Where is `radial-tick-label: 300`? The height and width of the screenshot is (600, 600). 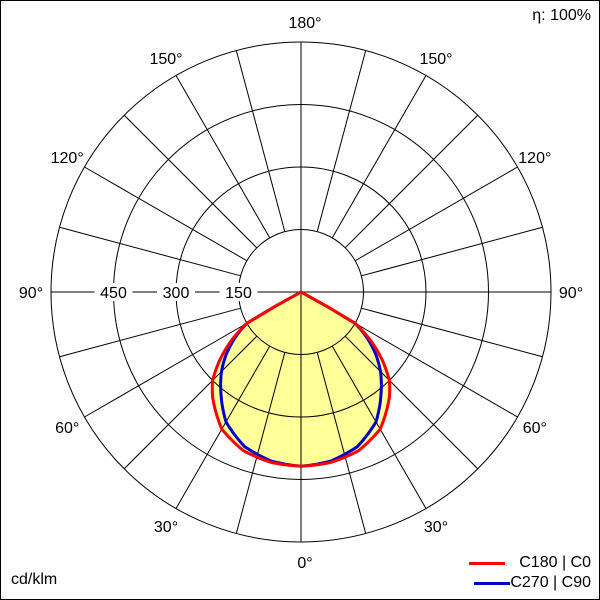
radial-tick-label: 300 is located at coordinates (176, 293).